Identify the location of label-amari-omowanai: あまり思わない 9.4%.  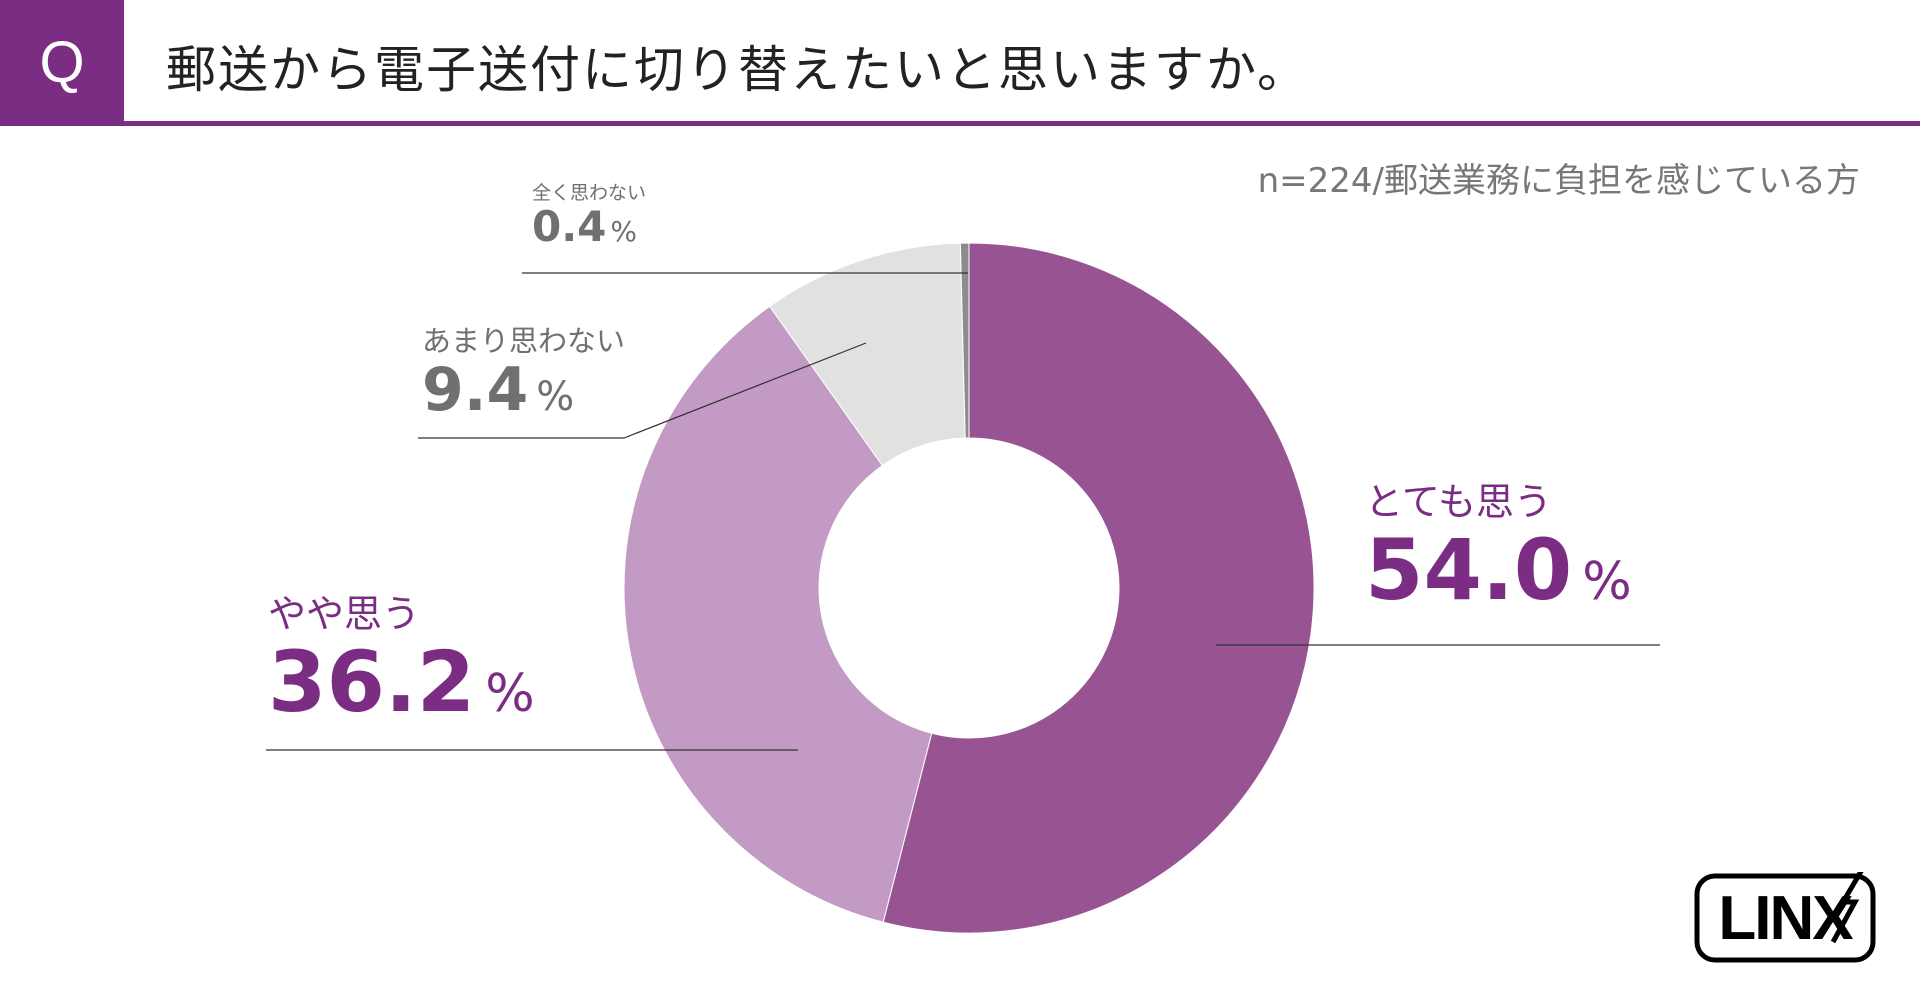
(523, 373).